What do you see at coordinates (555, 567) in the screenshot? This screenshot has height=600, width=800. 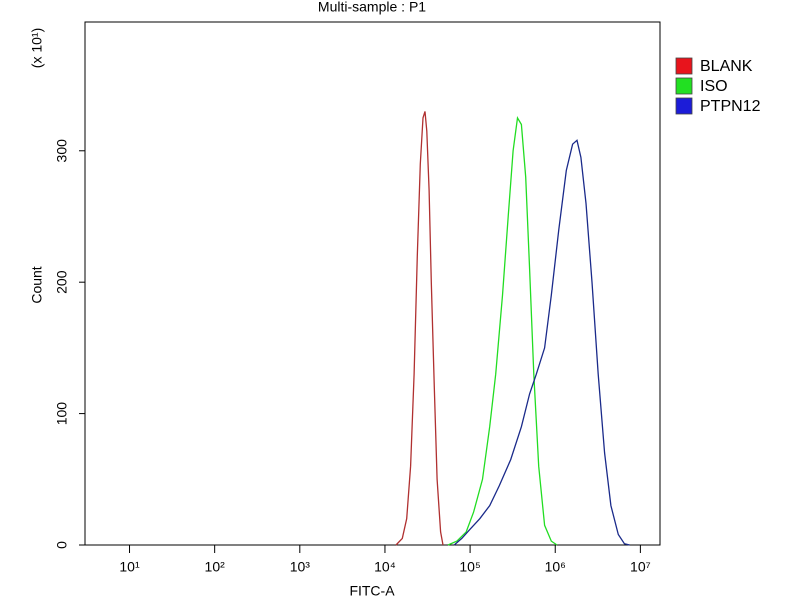 I see `x-tick-label: 10⁶` at bounding box center [555, 567].